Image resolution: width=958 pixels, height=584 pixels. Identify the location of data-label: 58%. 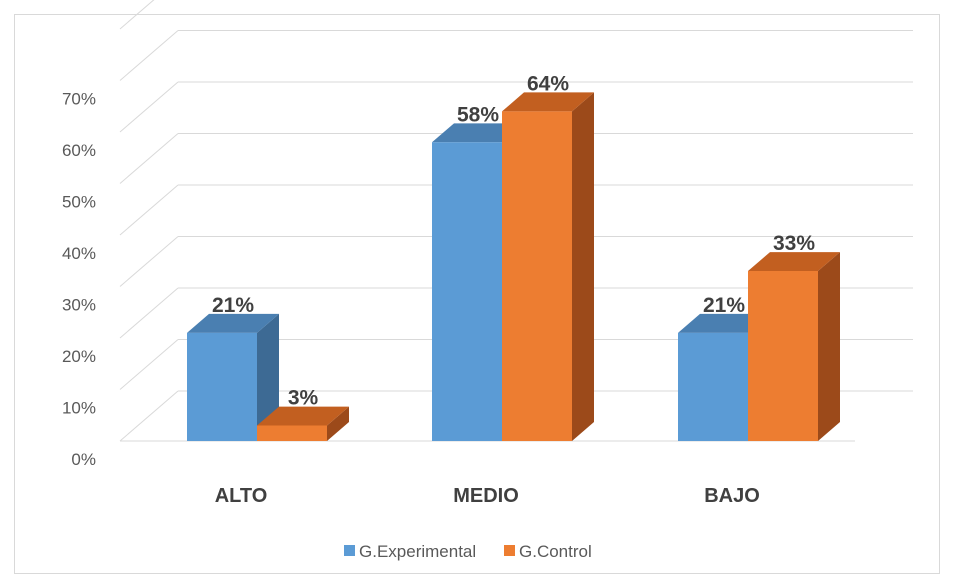
(478, 114).